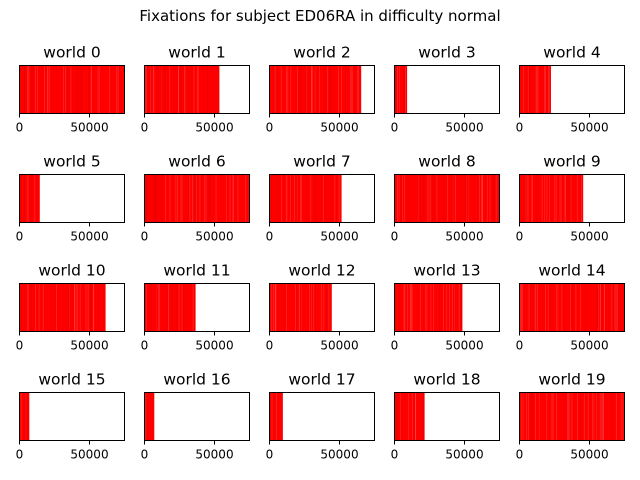  Describe the element at coordinates (446, 162) in the screenshot. I see `subplot-title: world 8` at that location.